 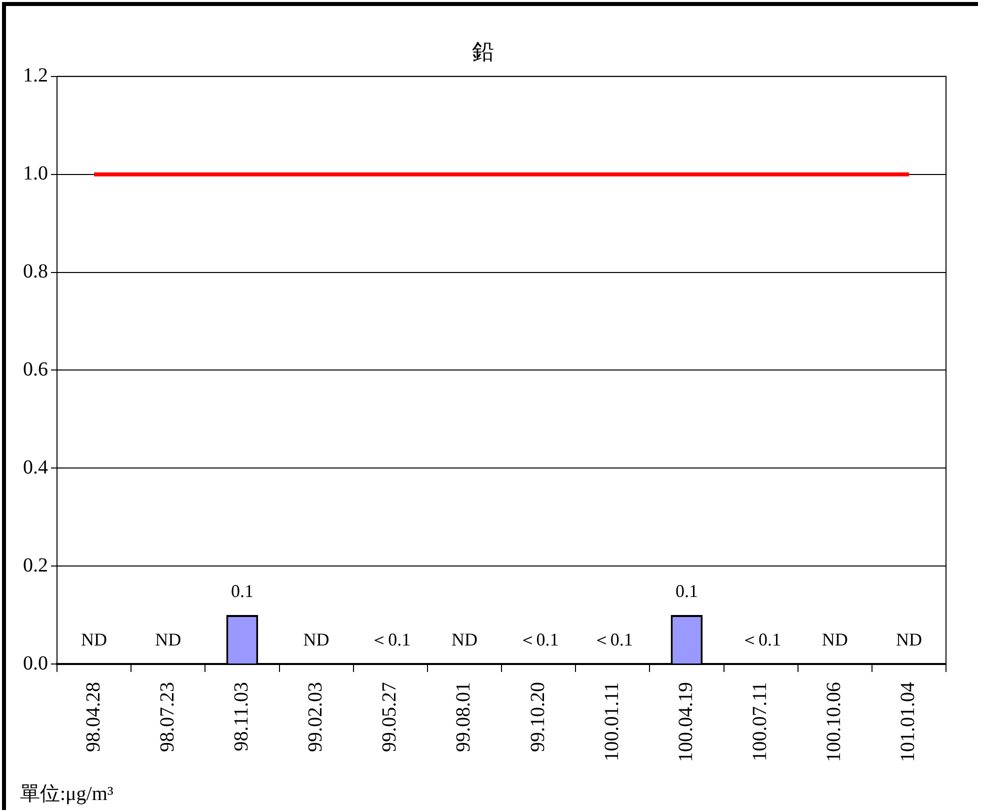 I want to click on y-tick-label: 0.2, so click(x=35, y=565).